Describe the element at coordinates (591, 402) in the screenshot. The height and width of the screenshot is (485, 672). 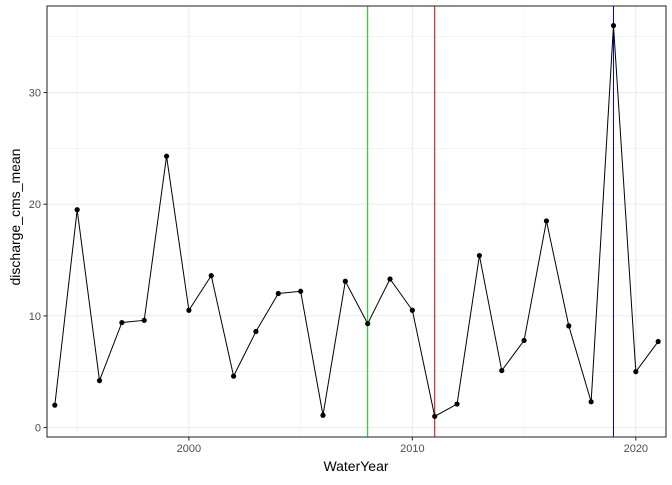
I see `data-point-2018` at that location.